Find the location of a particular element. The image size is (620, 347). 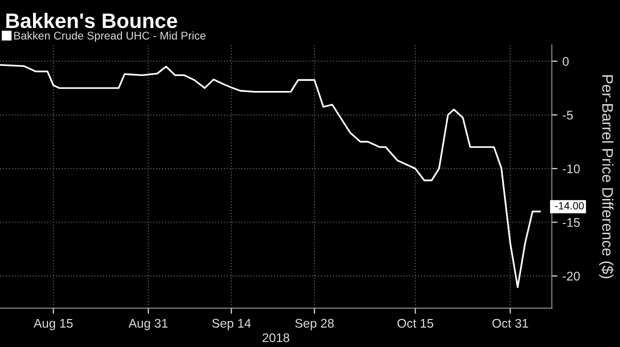

y-tick-label: -5 is located at coordinates (567, 115).